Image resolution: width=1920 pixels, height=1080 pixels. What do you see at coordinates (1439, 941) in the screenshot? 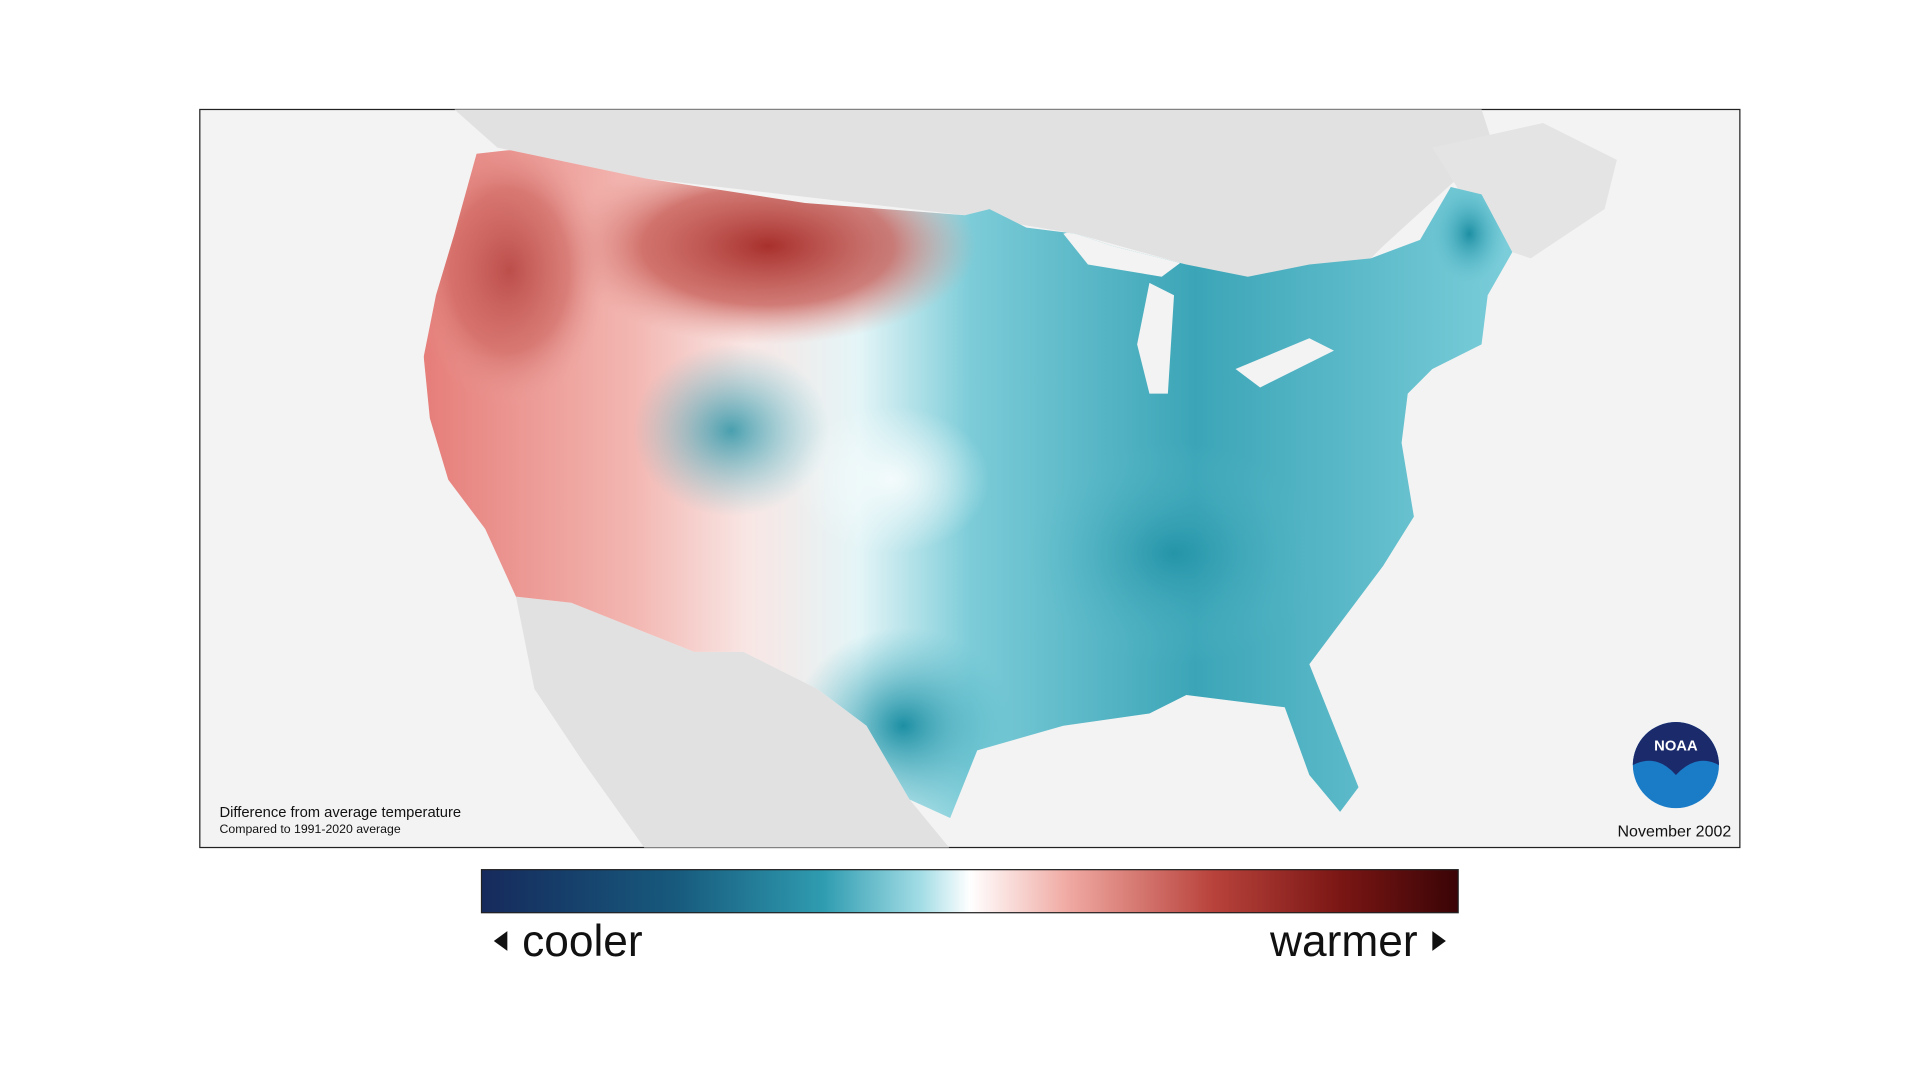
I see `warmer-arrow` at bounding box center [1439, 941].